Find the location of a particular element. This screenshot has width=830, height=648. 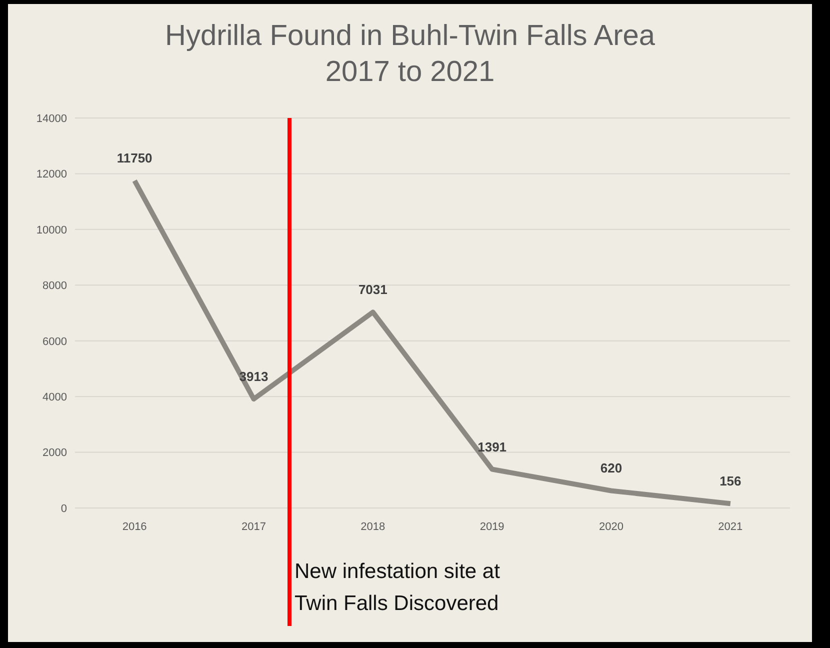

x-tick-label: 2016 is located at coordinates (134, 526).